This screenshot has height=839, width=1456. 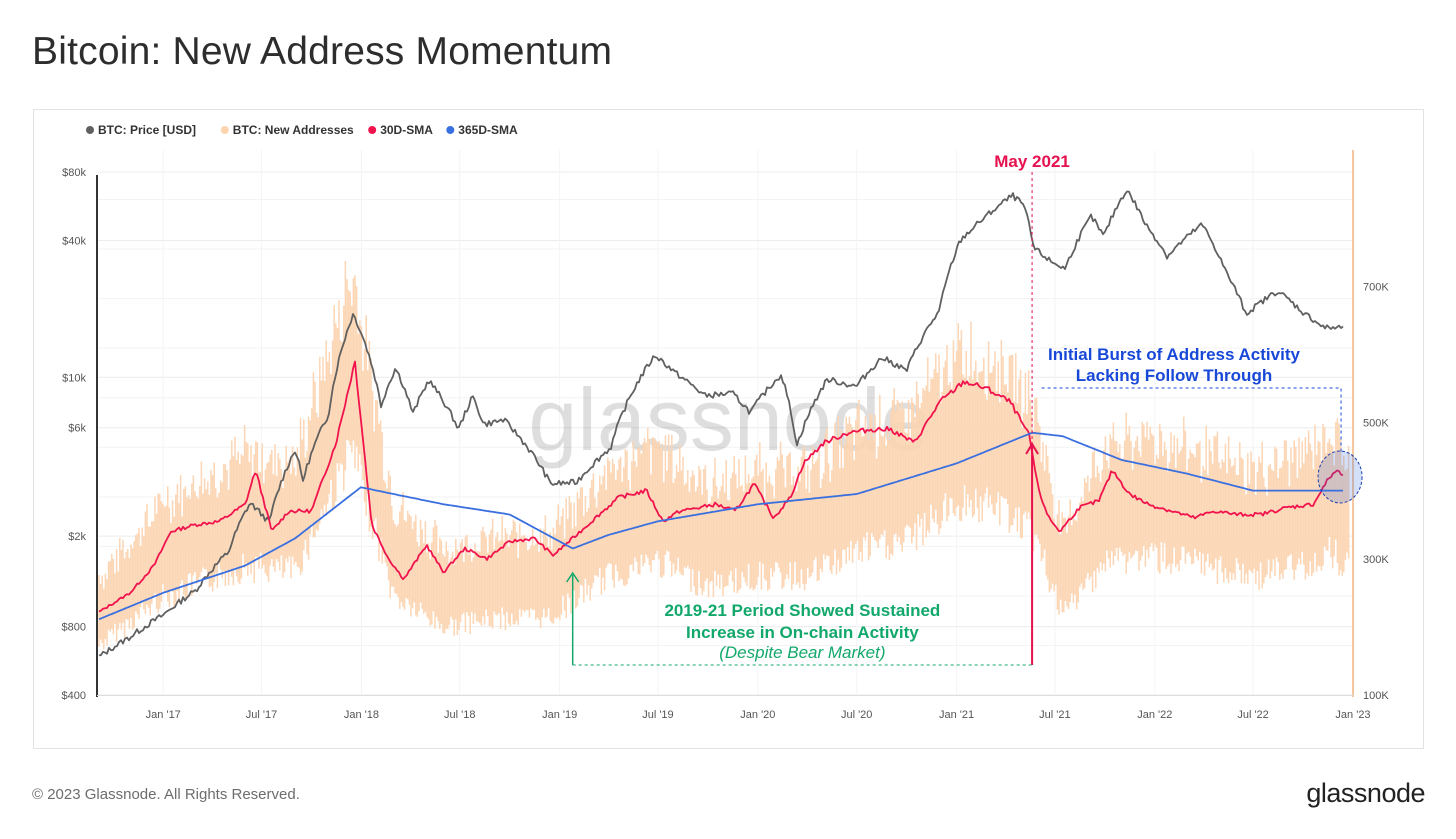 What do you see at coordinates (488, 130) in the screenshot?
I see `legend-label: 365D-SMA` at bounding box center [488, 130].